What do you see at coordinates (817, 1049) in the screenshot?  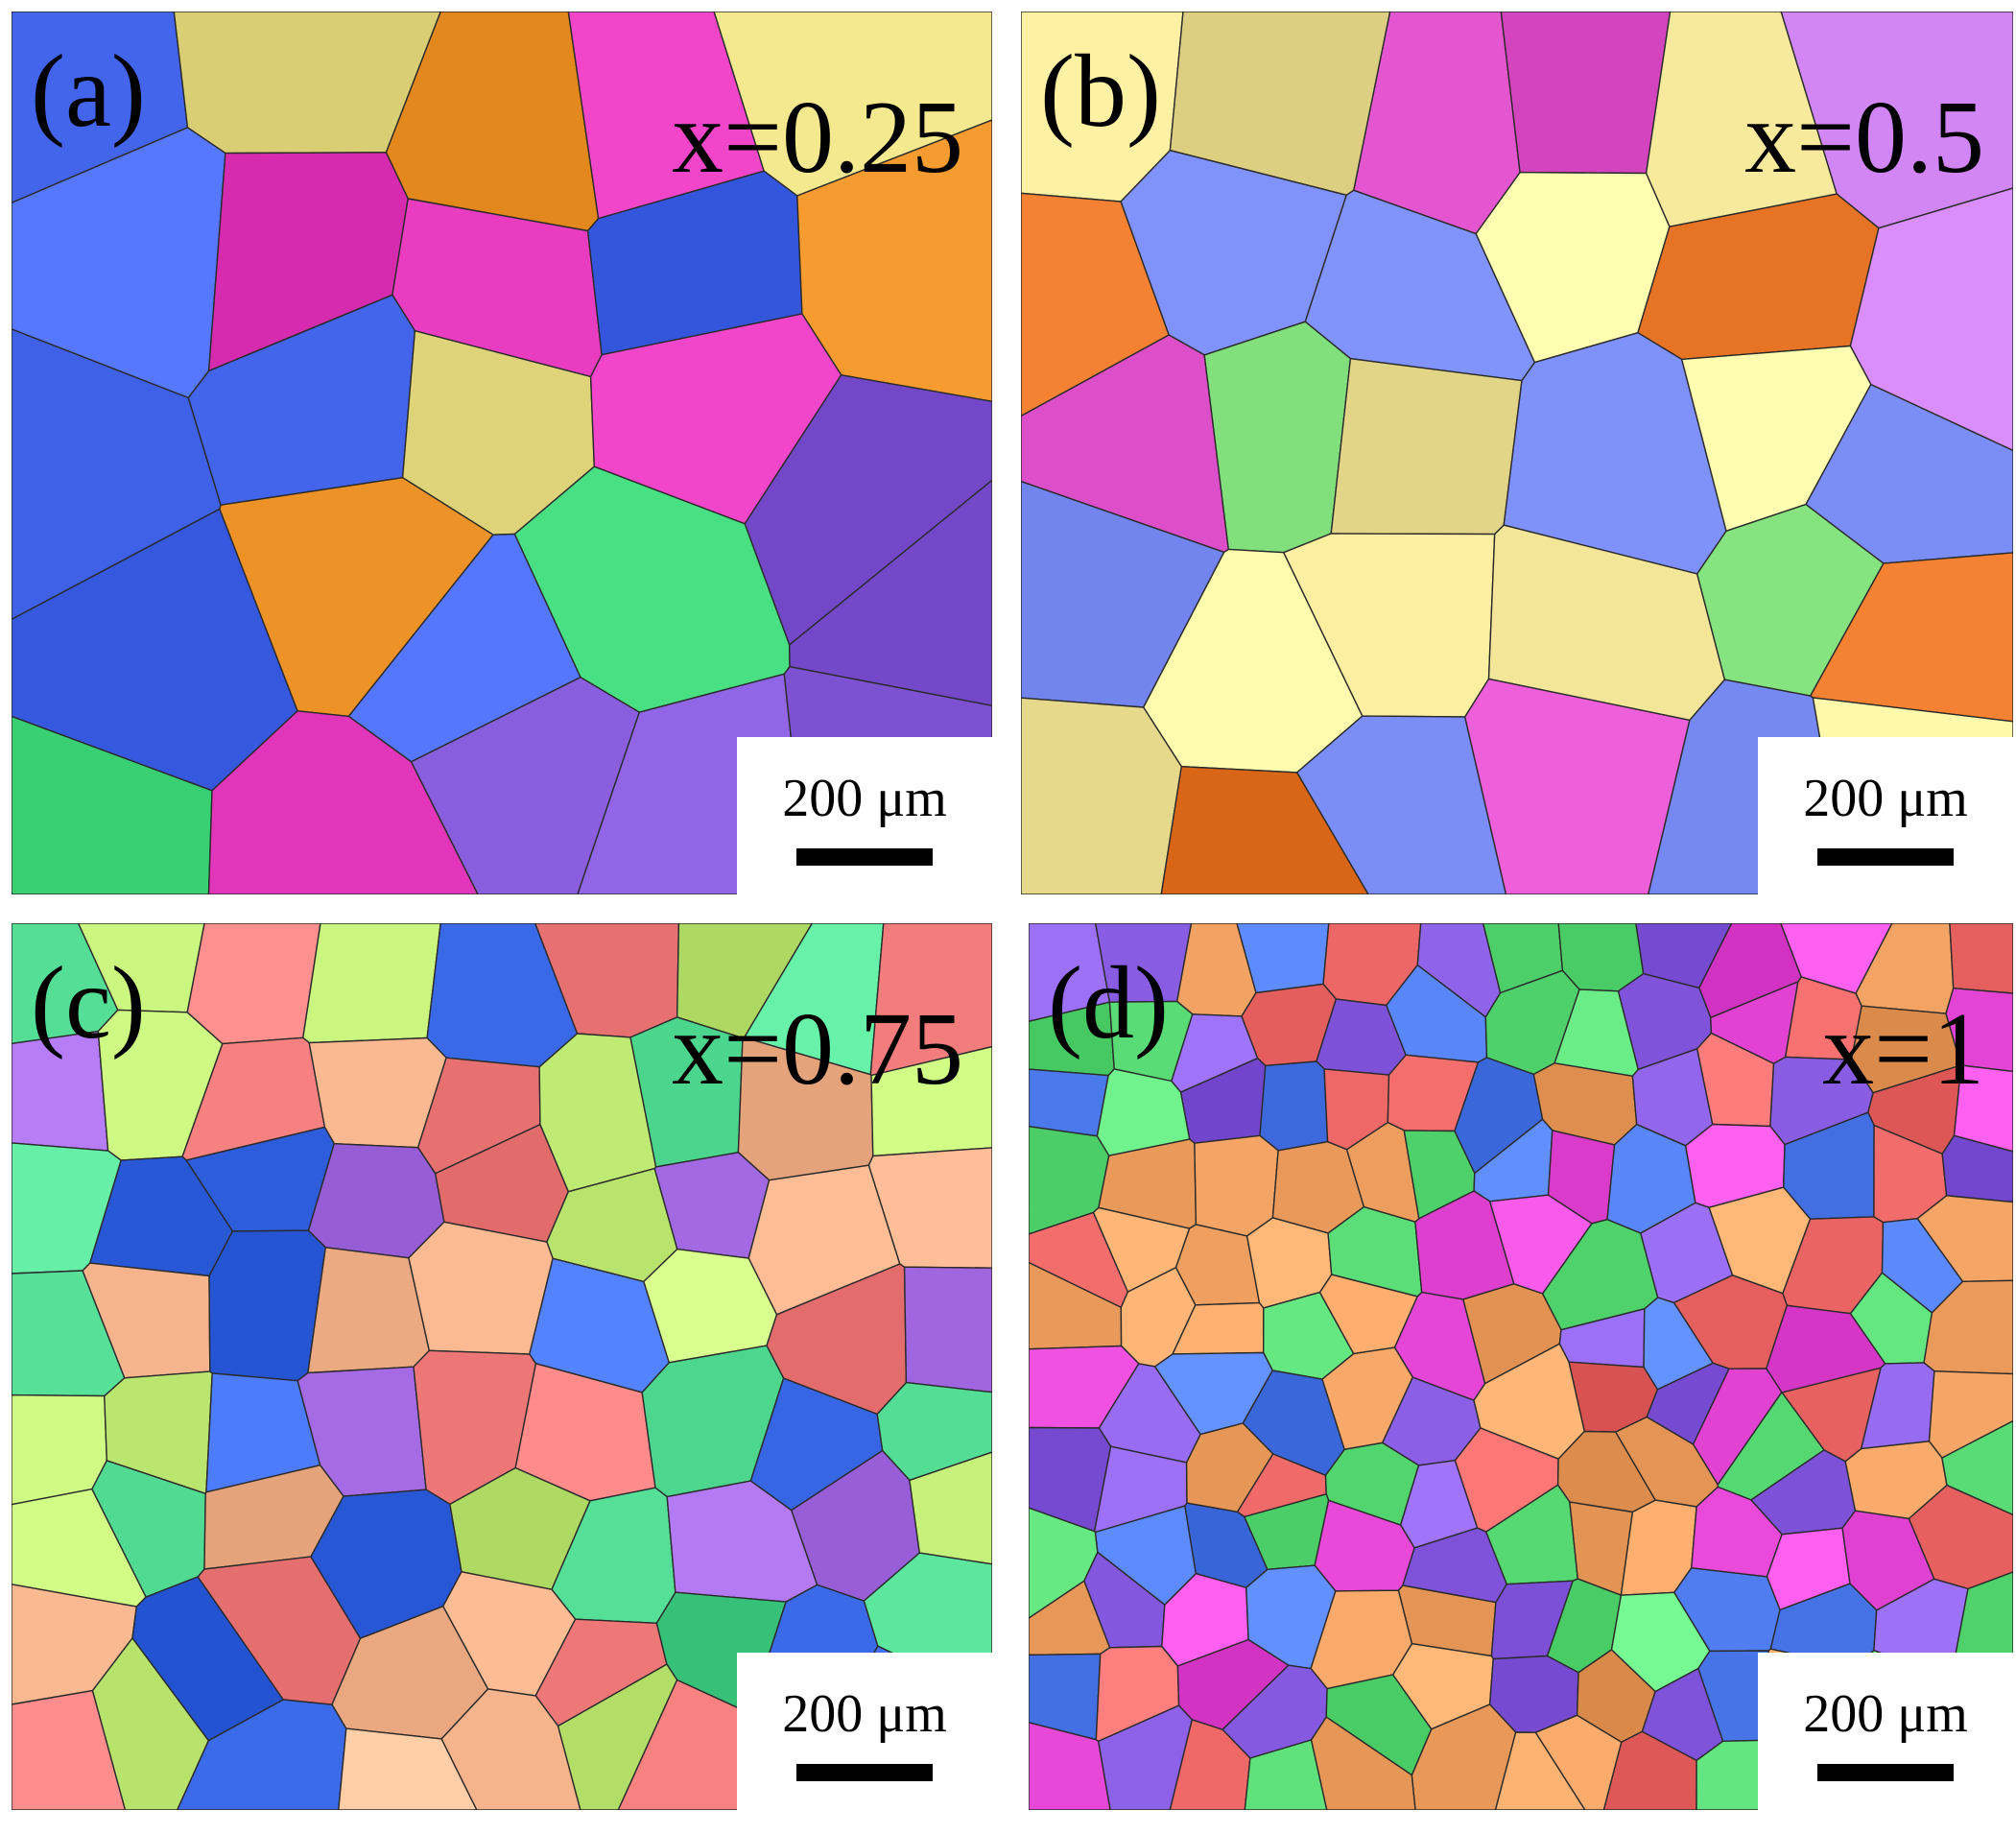 I see `composition-label-c: x=0.75` at bounding box center [817, 1049].